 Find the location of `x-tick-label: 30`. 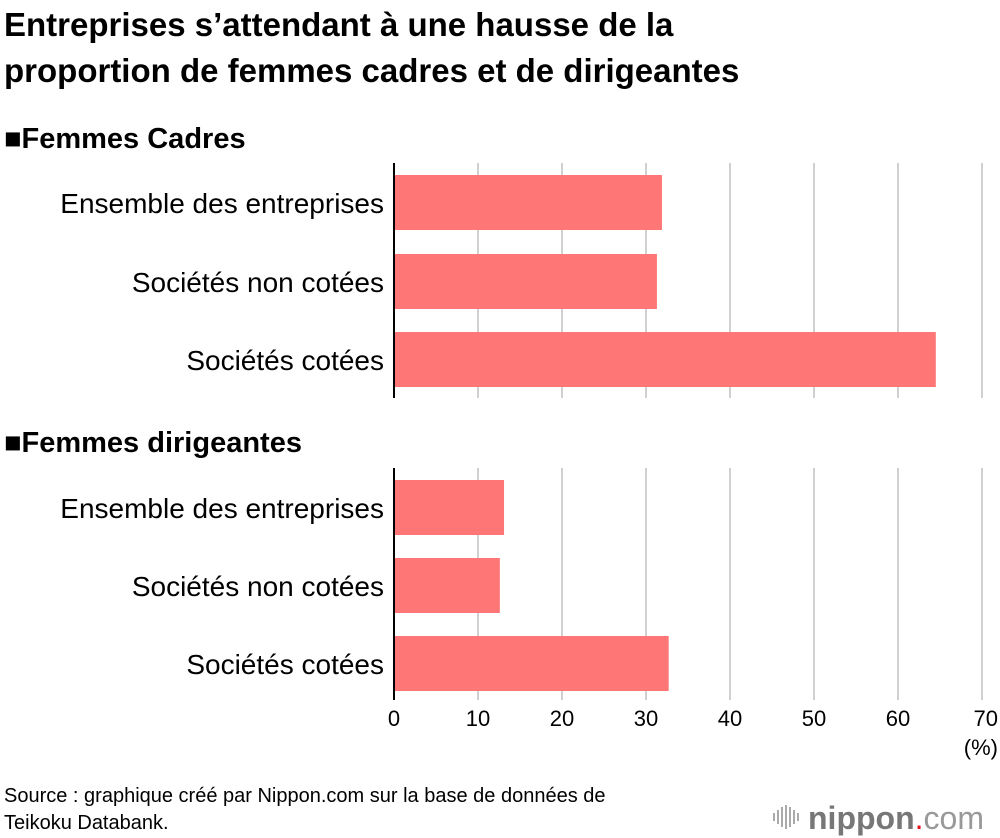

x-tick-label: 30 is located at coordinates (646, 718).